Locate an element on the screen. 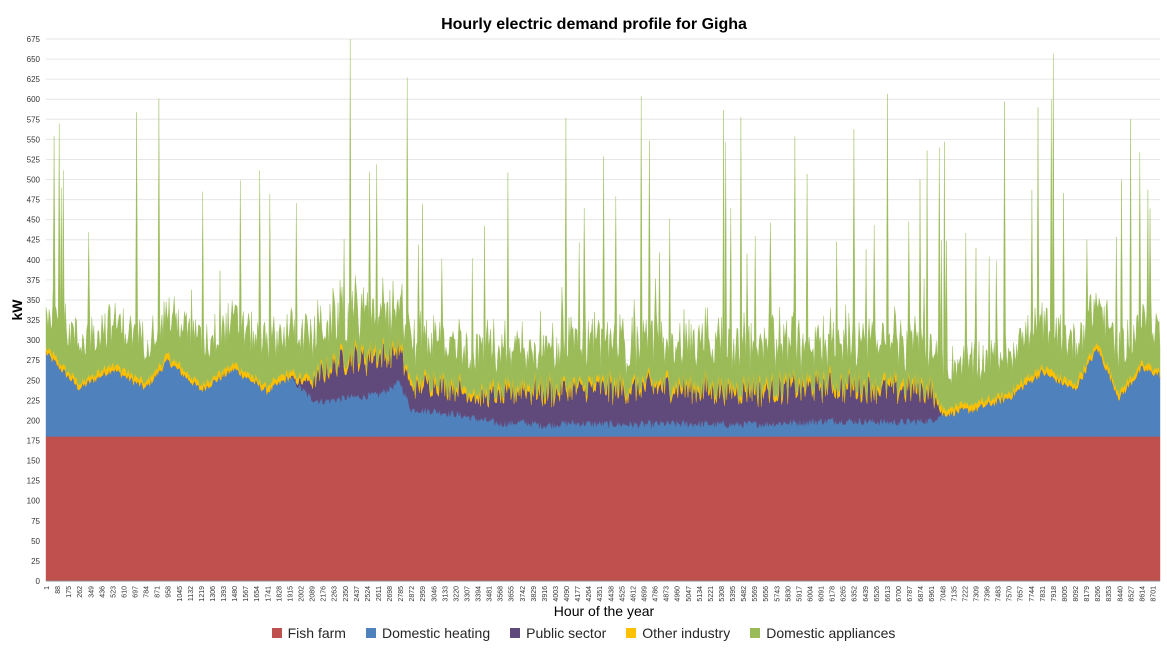  x-tick-label: 523 is located at coordinates (113, 592).